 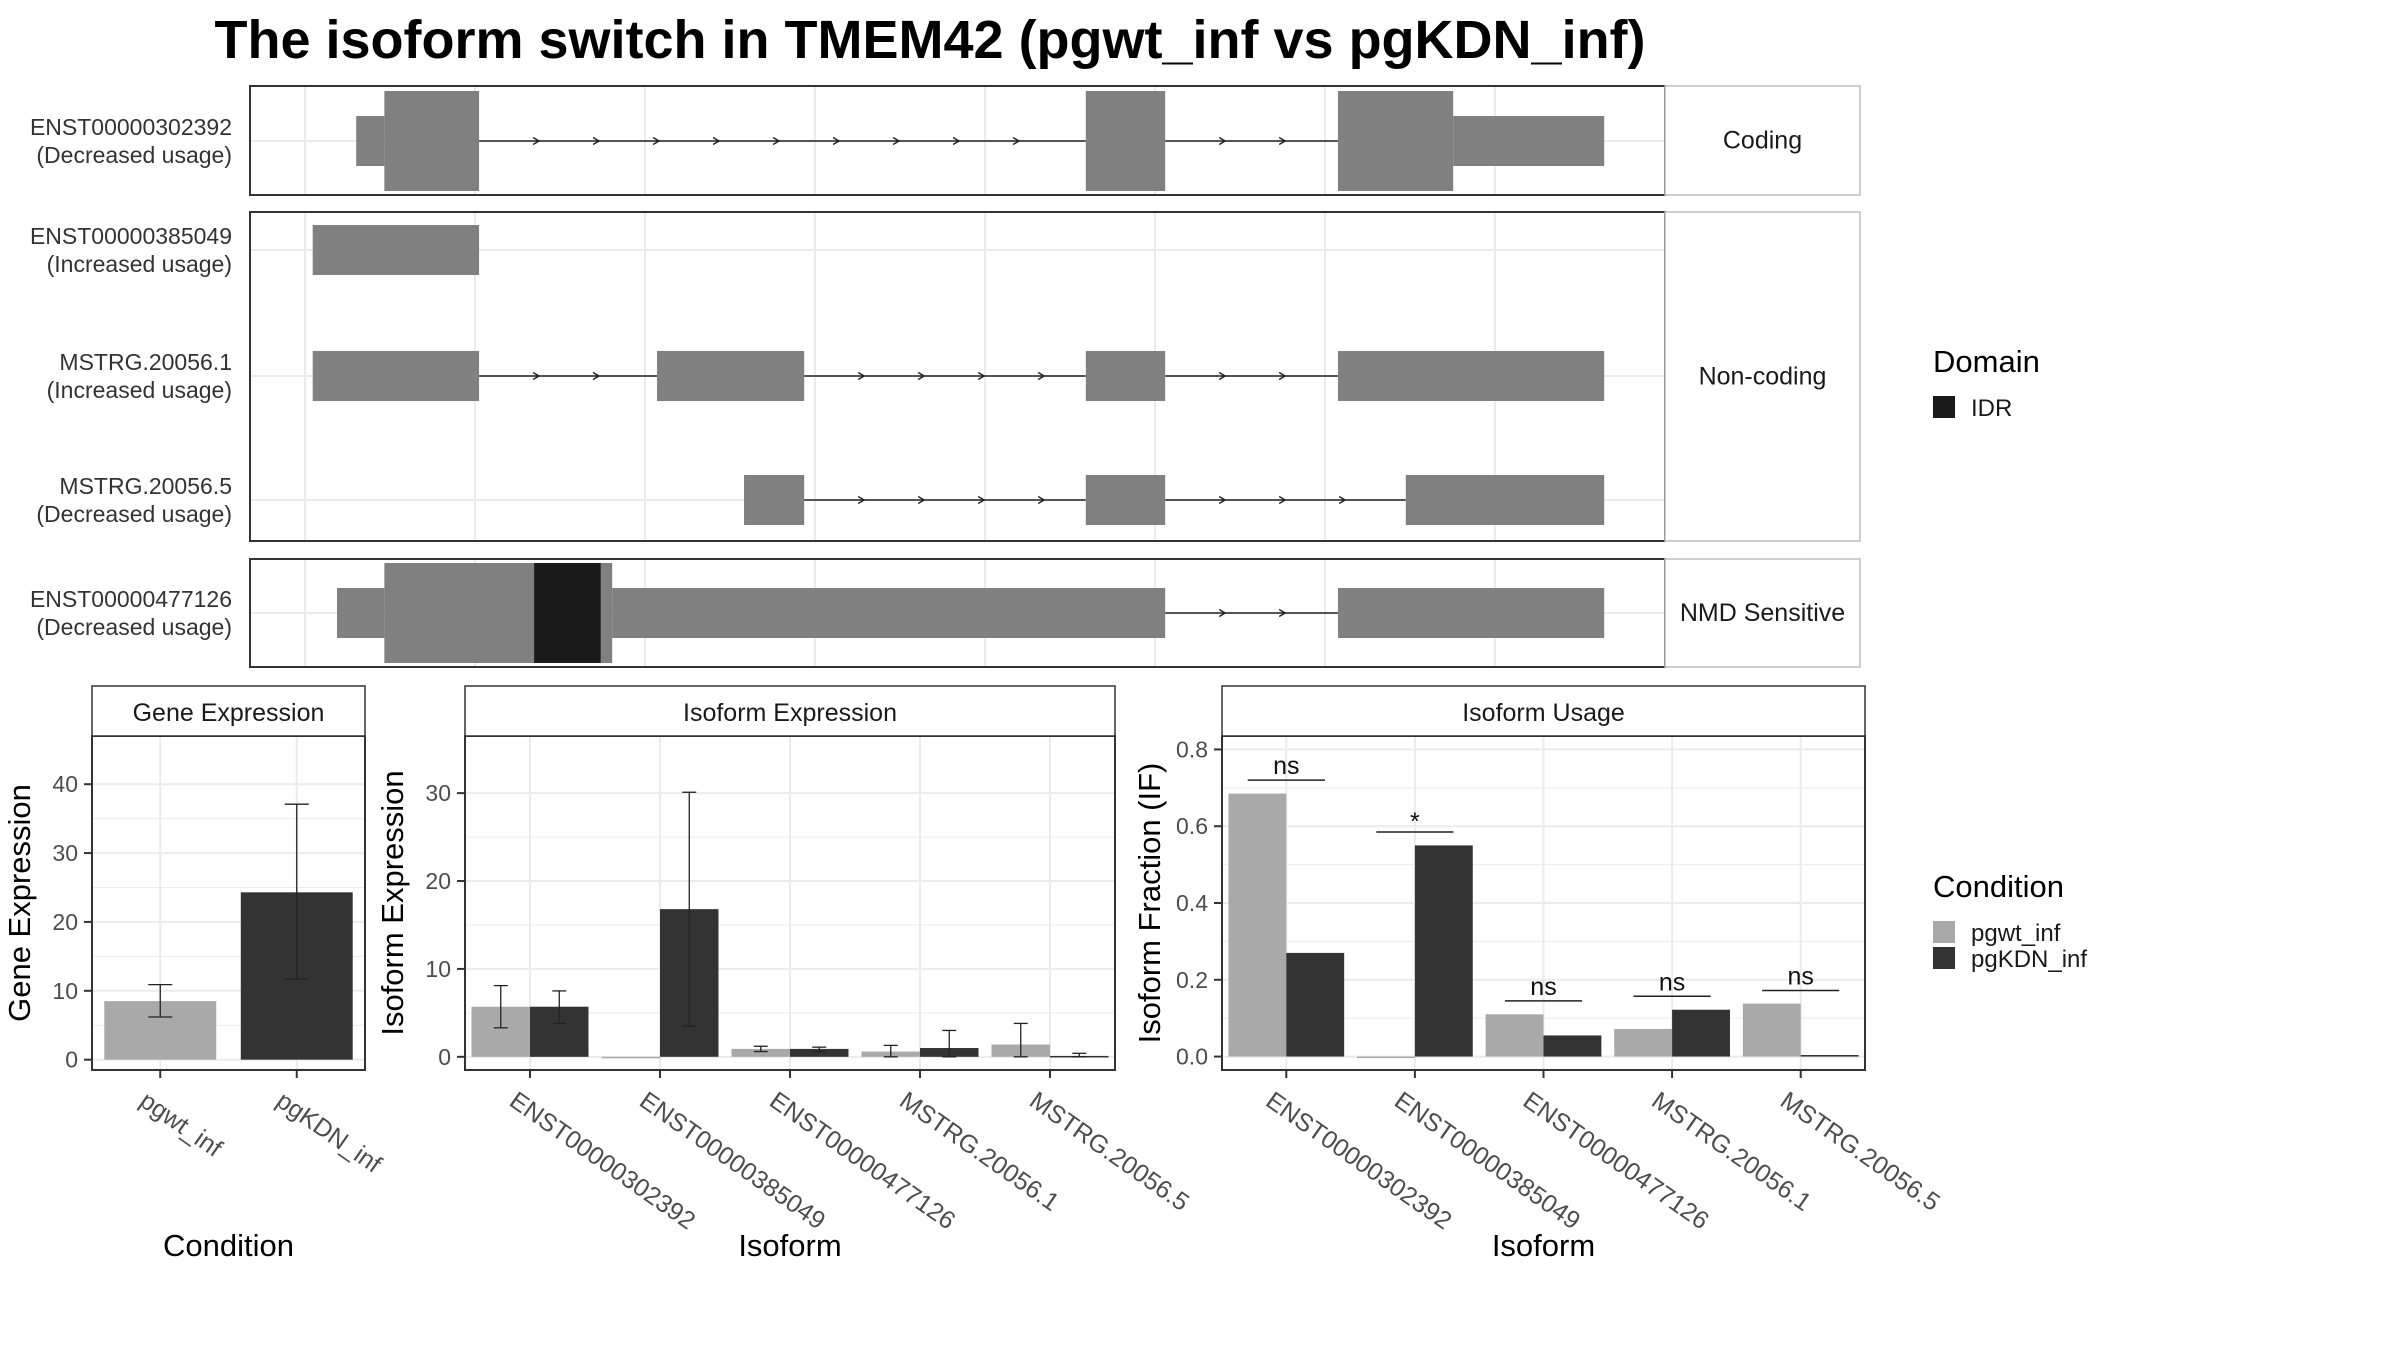 I want to click on legend-label: pgwt_inf, so click(x=2016, y=933).